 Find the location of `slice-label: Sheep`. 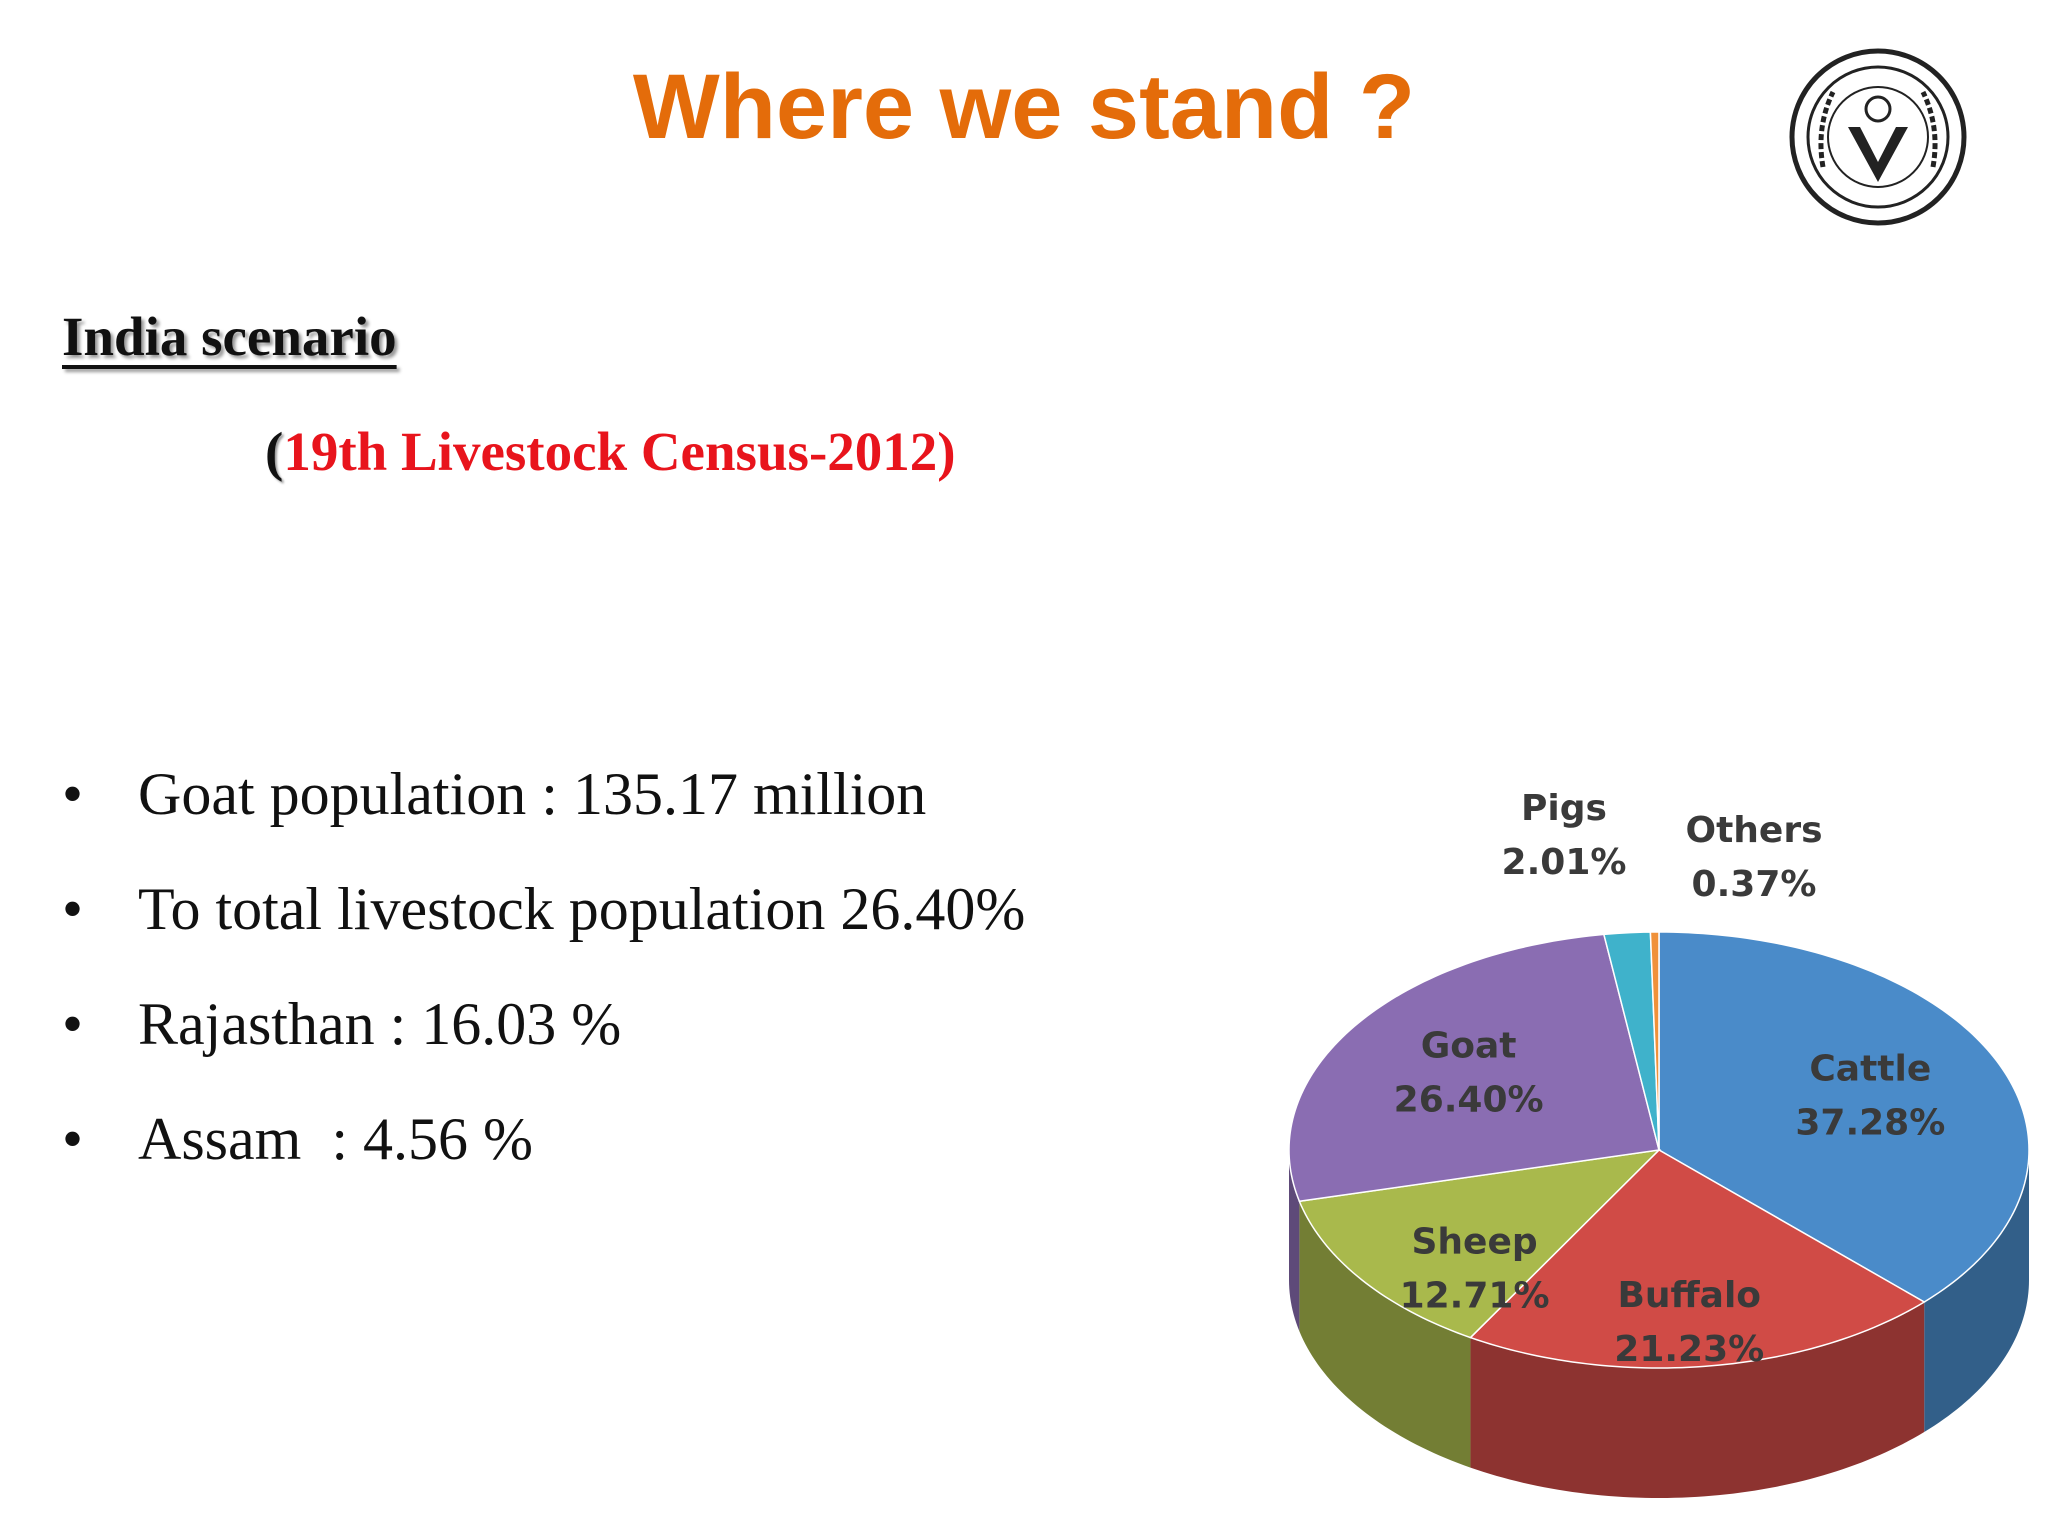

slice-label: Sheep is located at coordinates (1474, 1241).